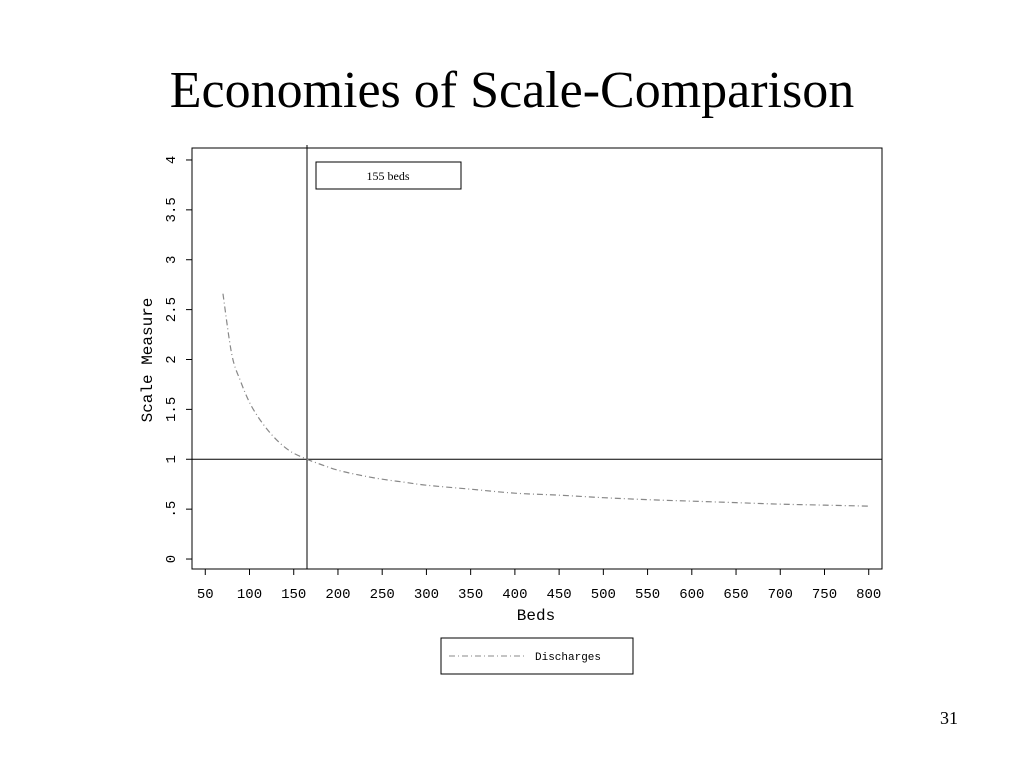 The height and width of the screenshot is (768, 1024). I want to click on y-tick-label: 1.5, so click(172, 409).